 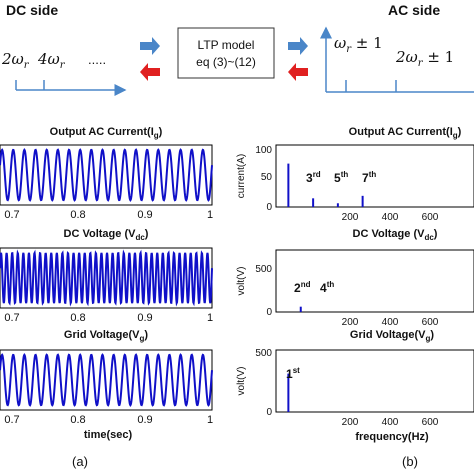 What do you see at coordinates (395, 235) in the screenshot?
I see `freq-panel-title: DC Voltage (Vdc)` at bounding box center [395, 235].